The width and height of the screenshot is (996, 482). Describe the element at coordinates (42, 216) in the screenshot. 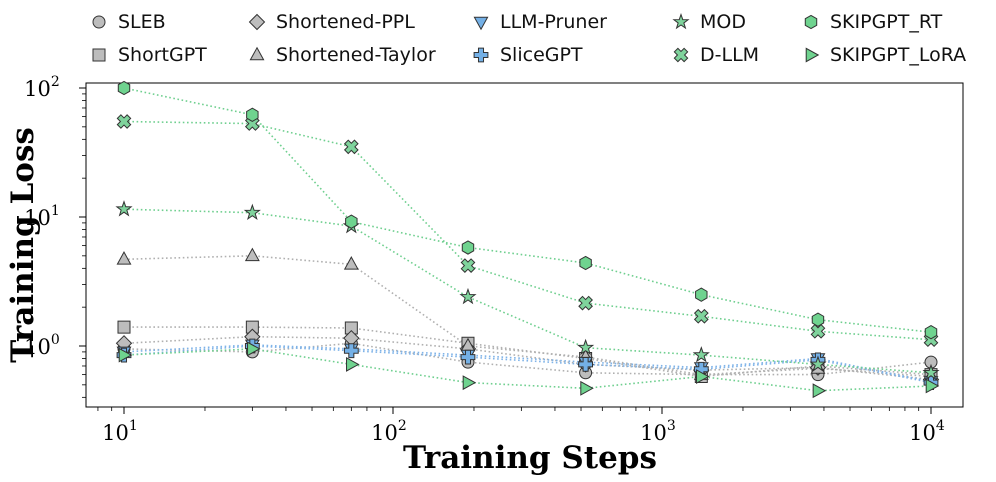

I see `y-tick-label: 101` at that location.